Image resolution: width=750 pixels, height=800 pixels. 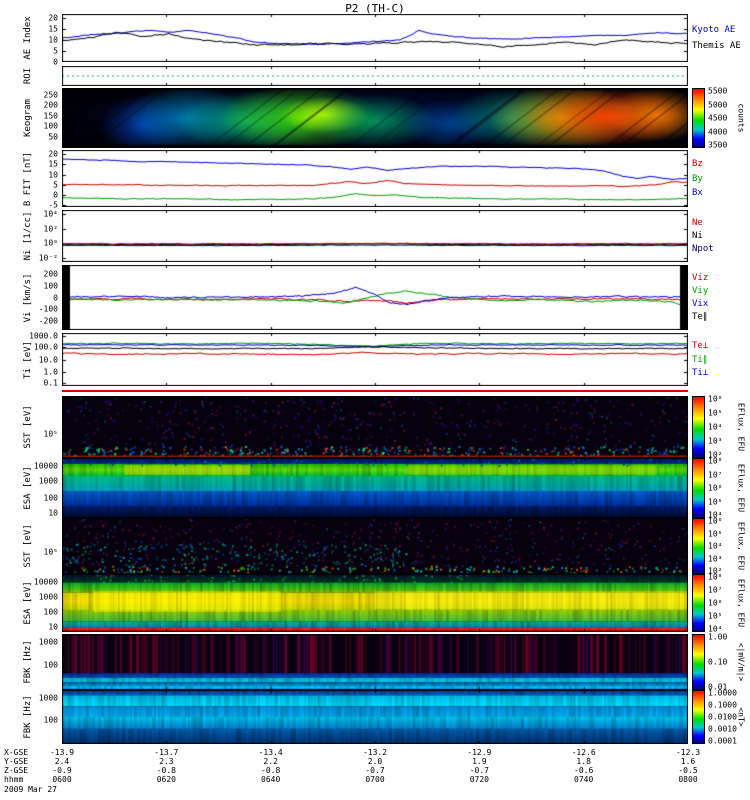 I want to click on temperature-ytick: 1.0, so click(x=50, y=372).